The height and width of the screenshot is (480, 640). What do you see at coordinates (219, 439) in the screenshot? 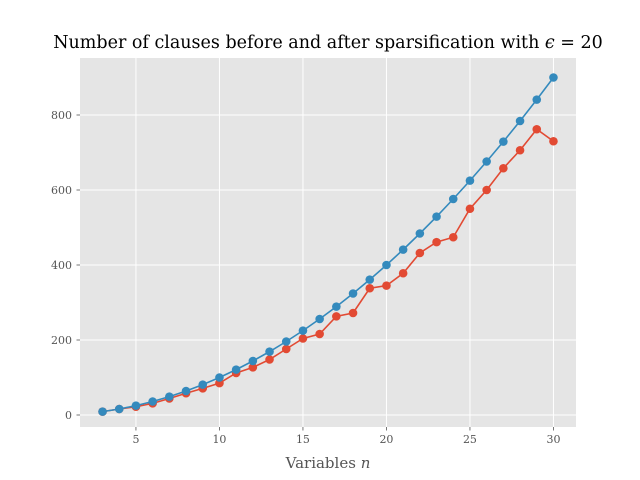
I see `x-tick-label: 10` at bounding box center [219, 439].